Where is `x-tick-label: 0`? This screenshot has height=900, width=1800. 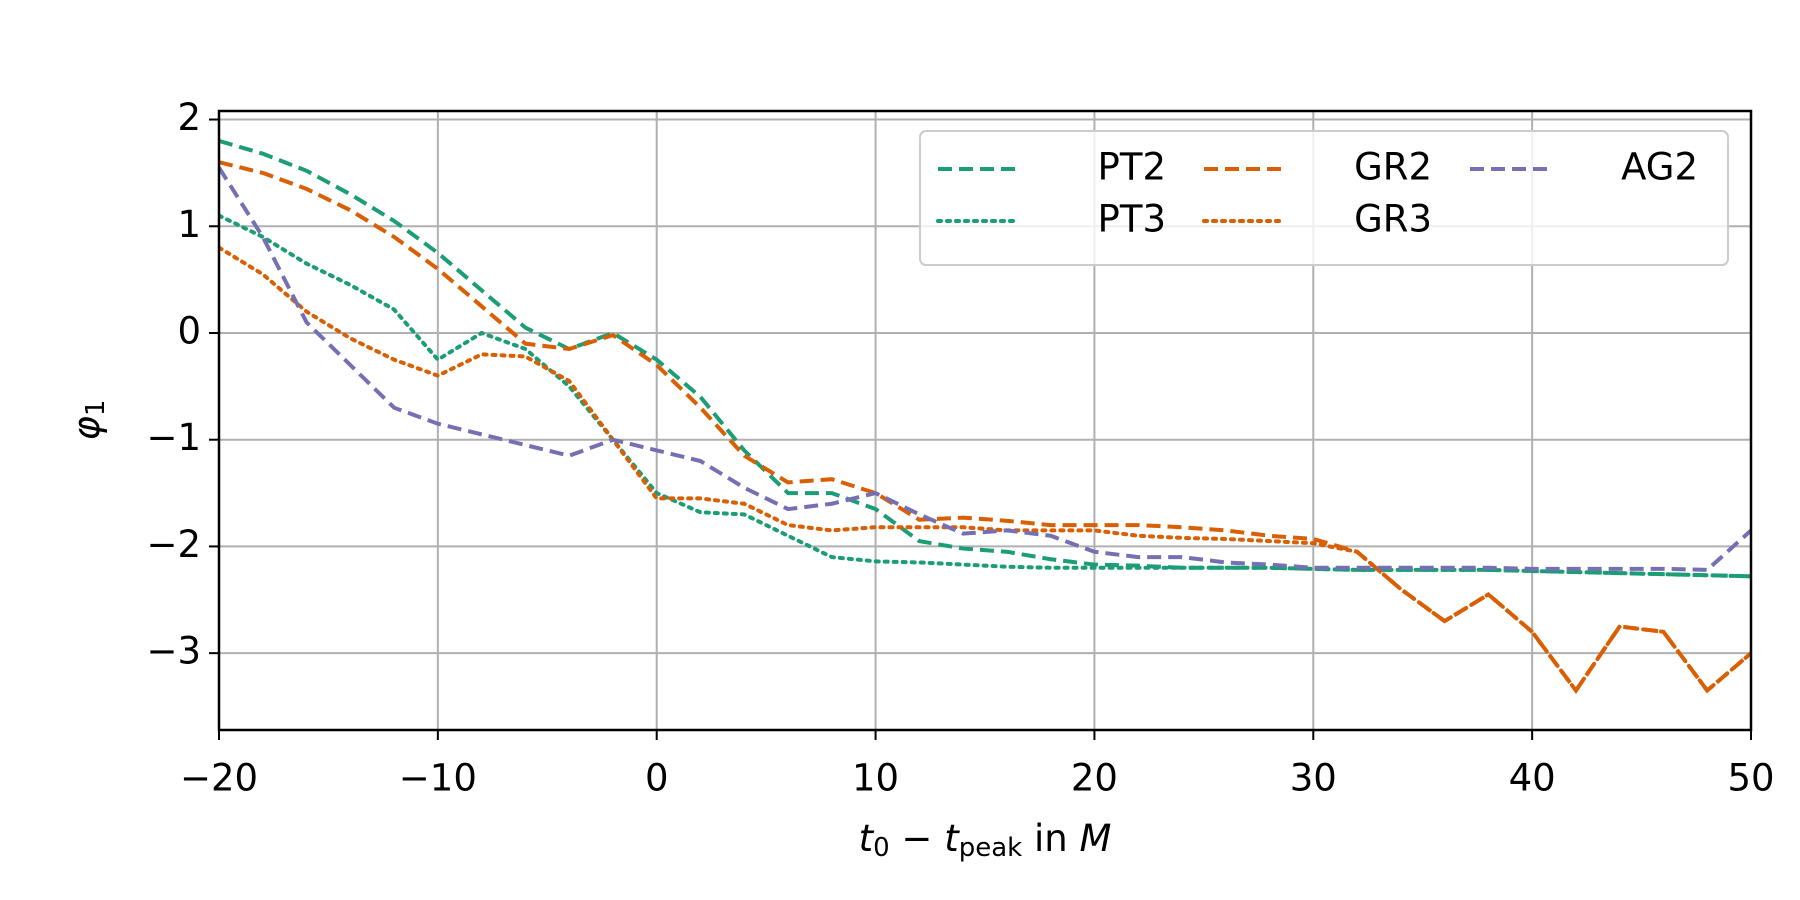 x-tick-label: 0 is located at coordinates (657, 778).